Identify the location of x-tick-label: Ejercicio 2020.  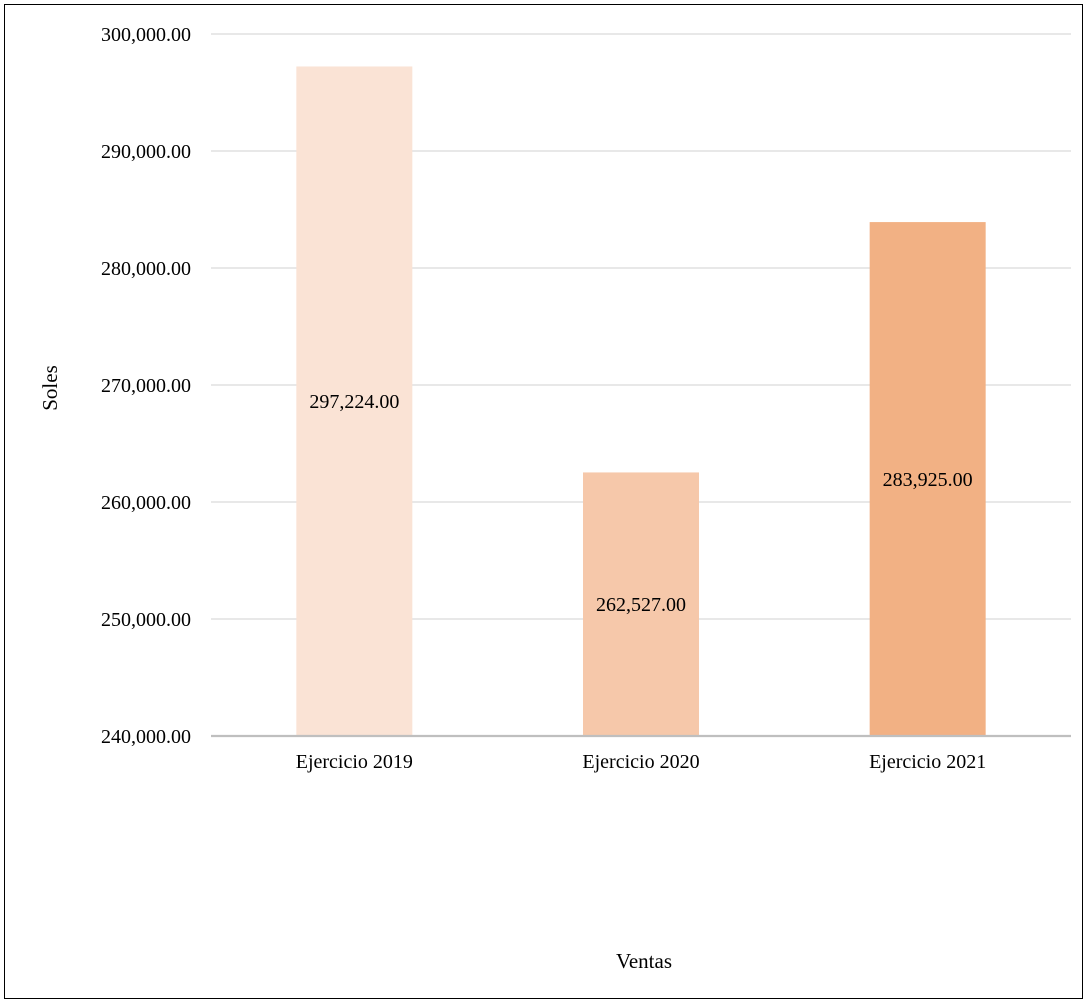
(640, 762).